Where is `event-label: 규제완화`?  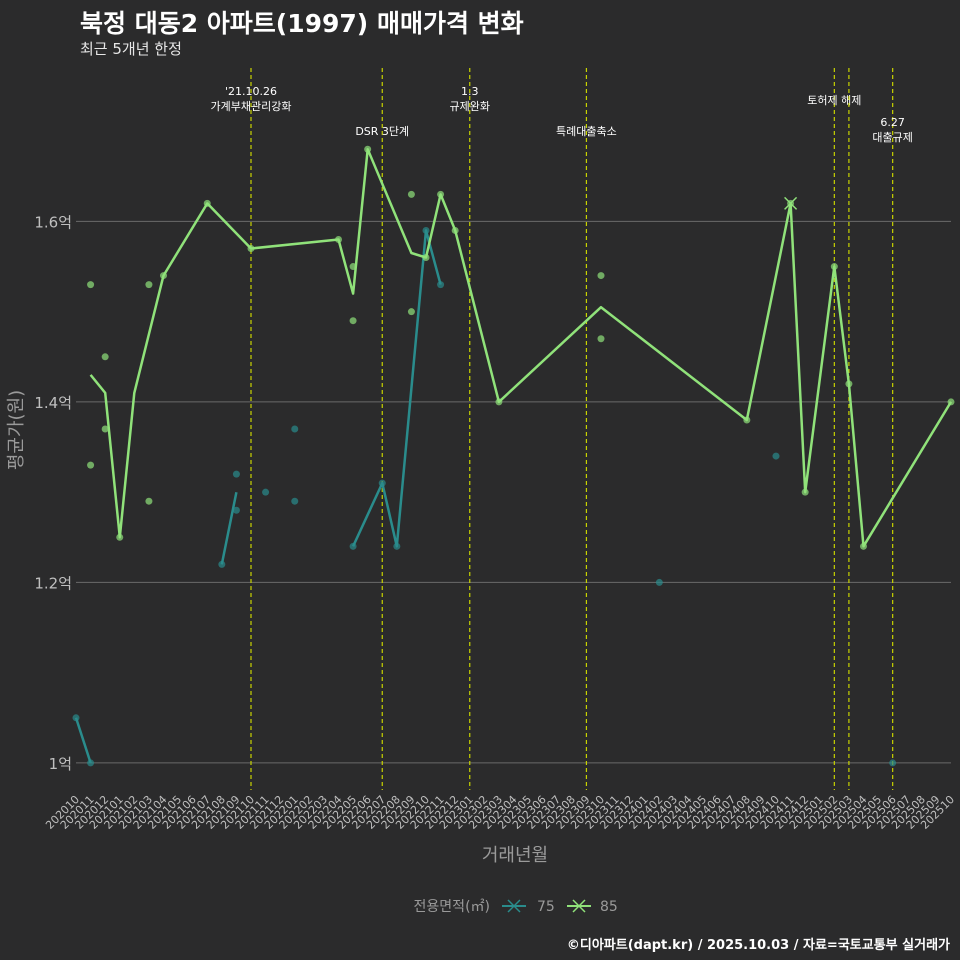 event-label: 규제완화 is located at coordinates (470, 106).